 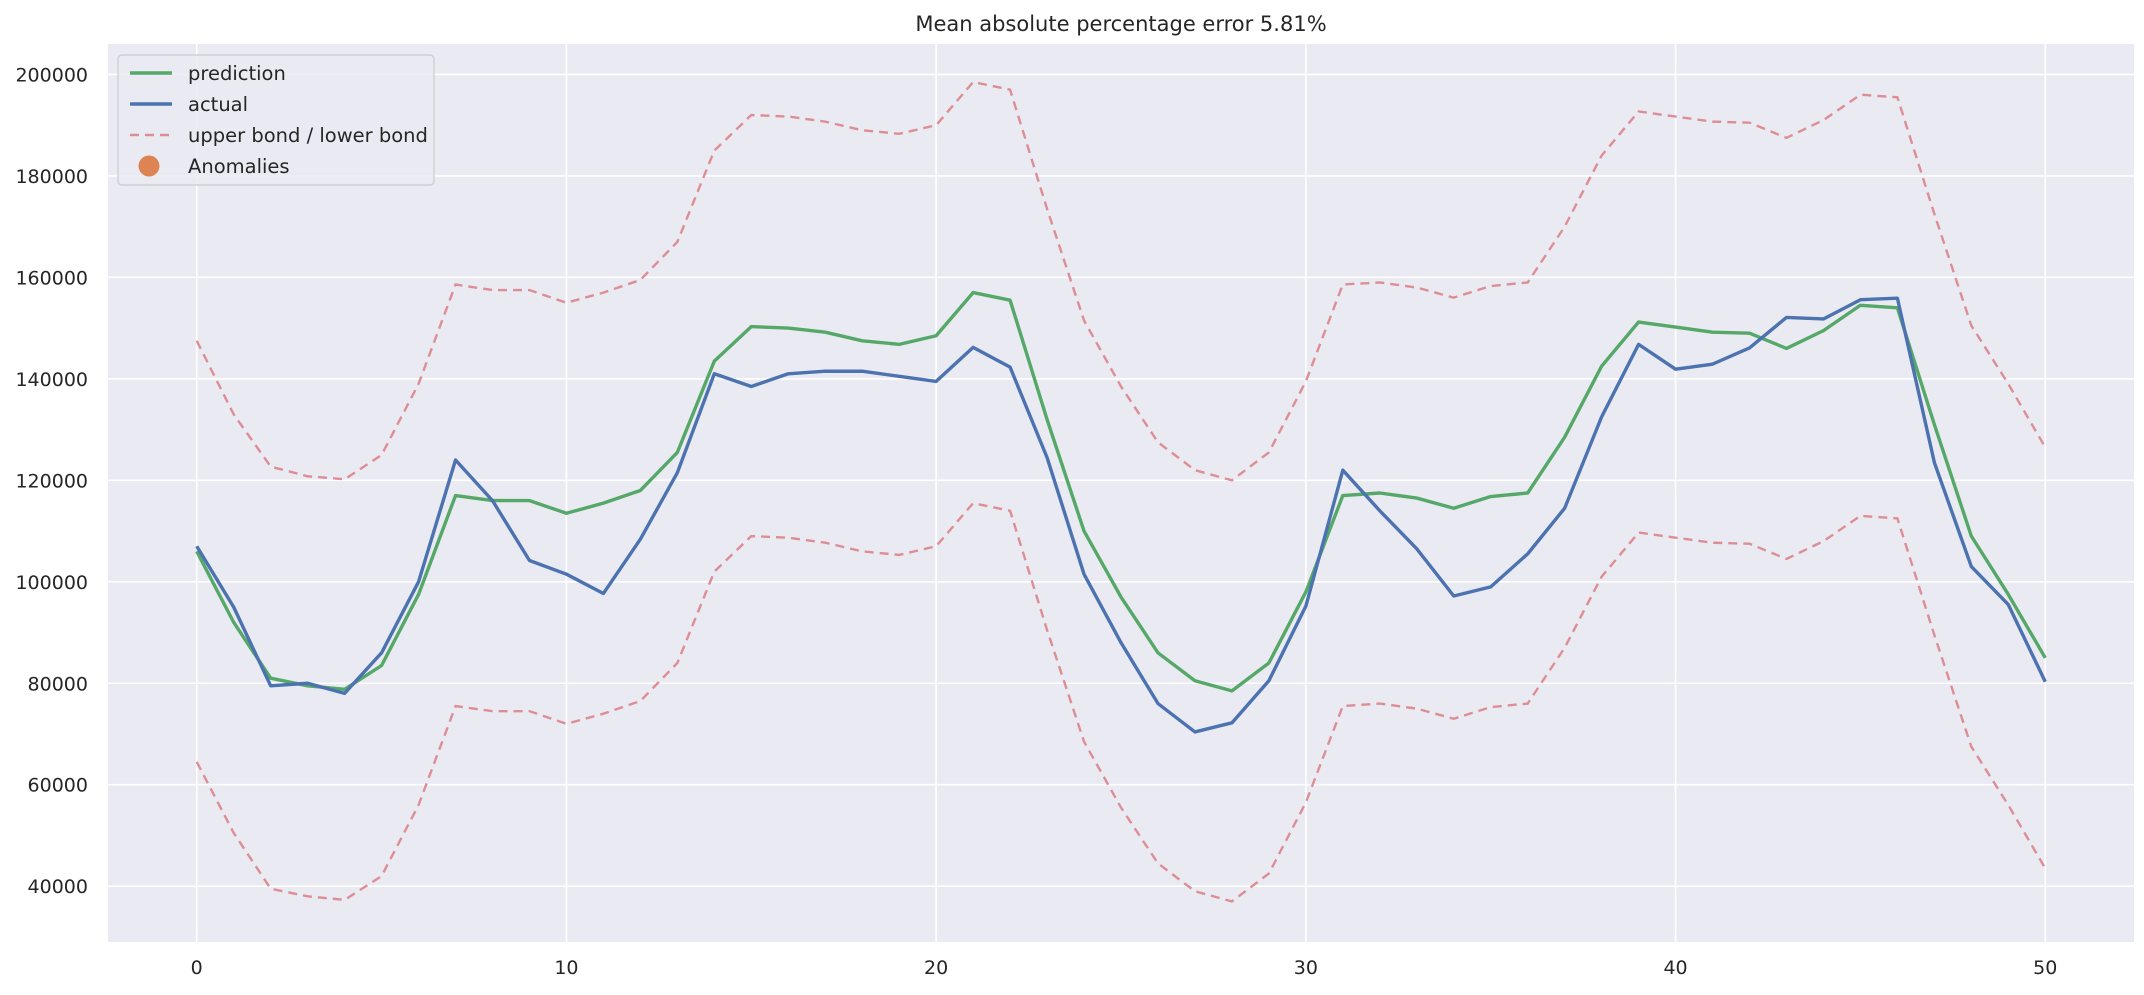 What do you see at coordinates (58, 786) in the screenshot?
I see `y-tick-label: 60000` at bounding box center [58, 786].